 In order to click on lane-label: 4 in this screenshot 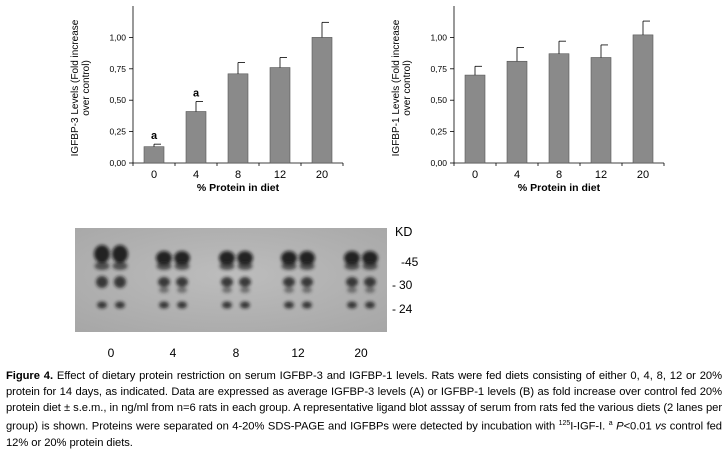, I will do `click(173, 353)`.